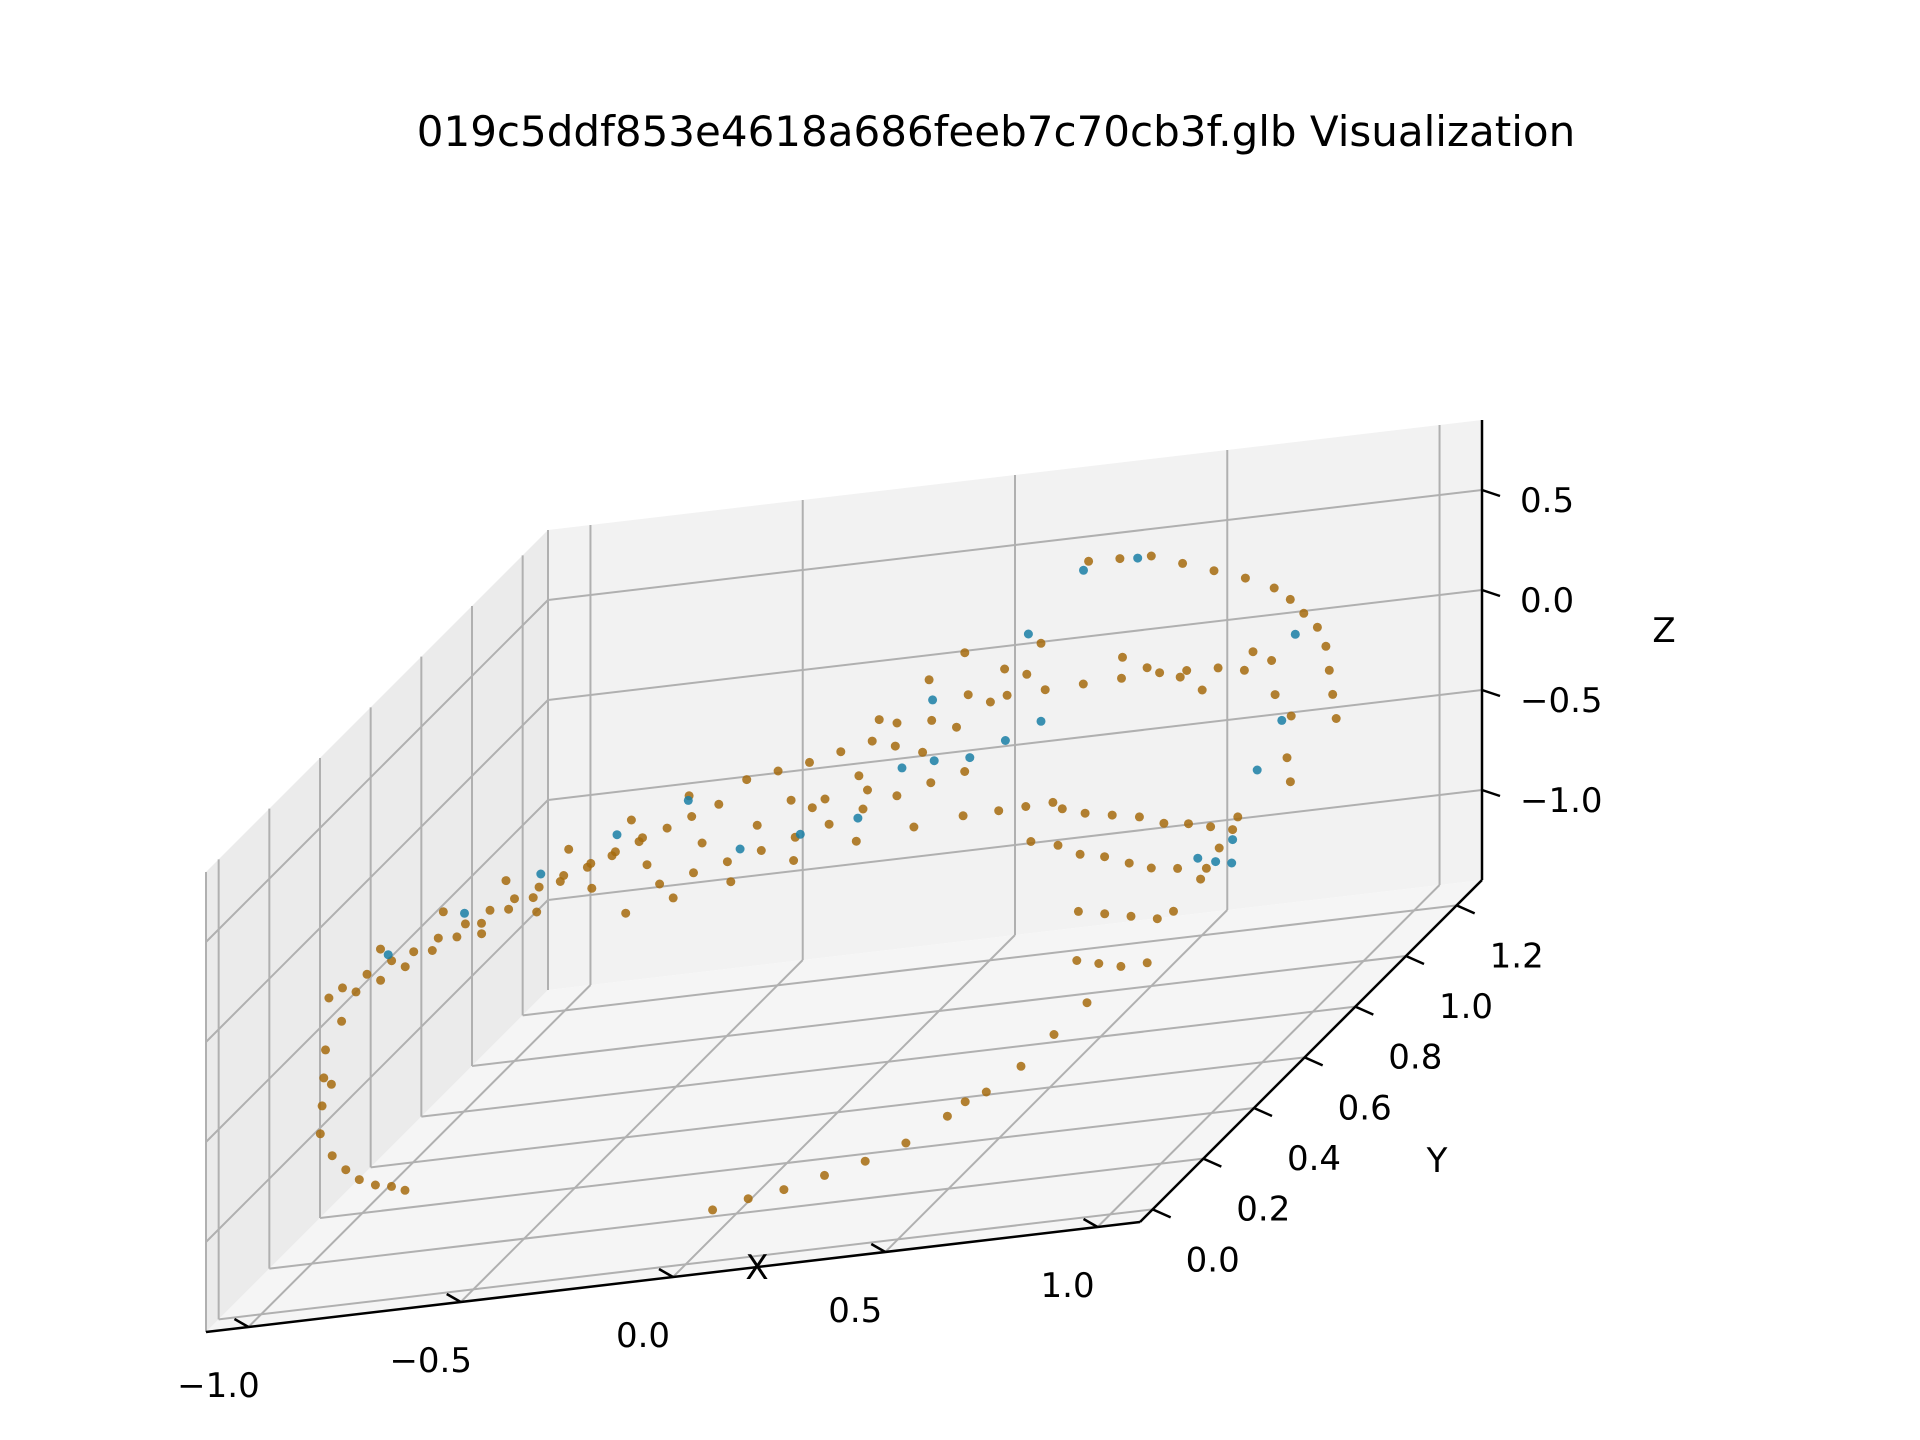 The width and height of the screenshot is (1920, 1440). What do you see at coordinates (1015, 745) in the screenshot?
I see `z-grid-back` at bounding box center [1015, 745].